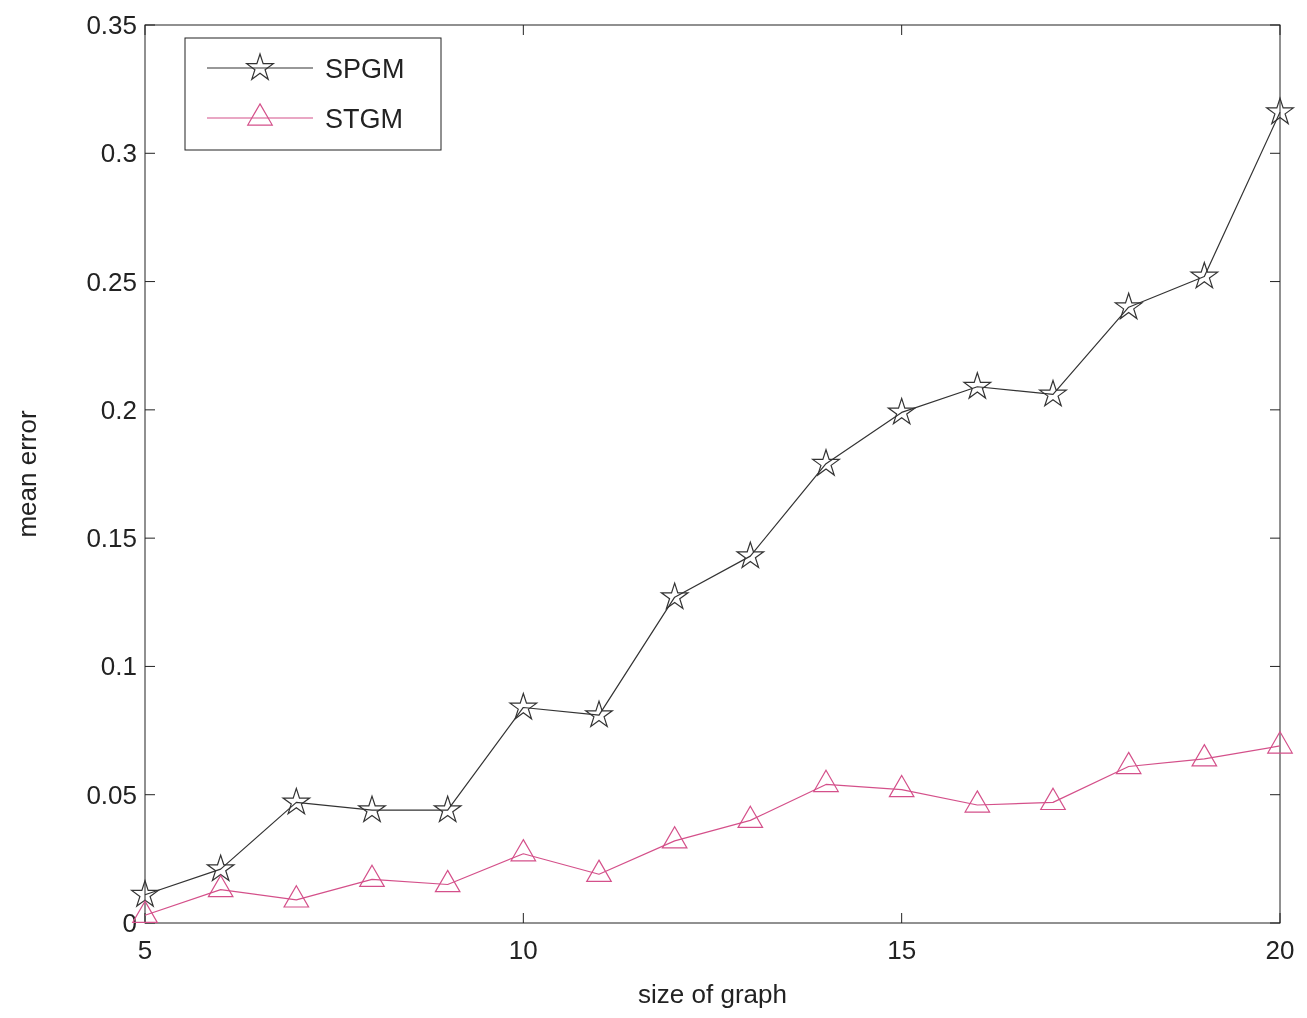  I want to click on y-tick-label: 0.25, so click(111, 281).